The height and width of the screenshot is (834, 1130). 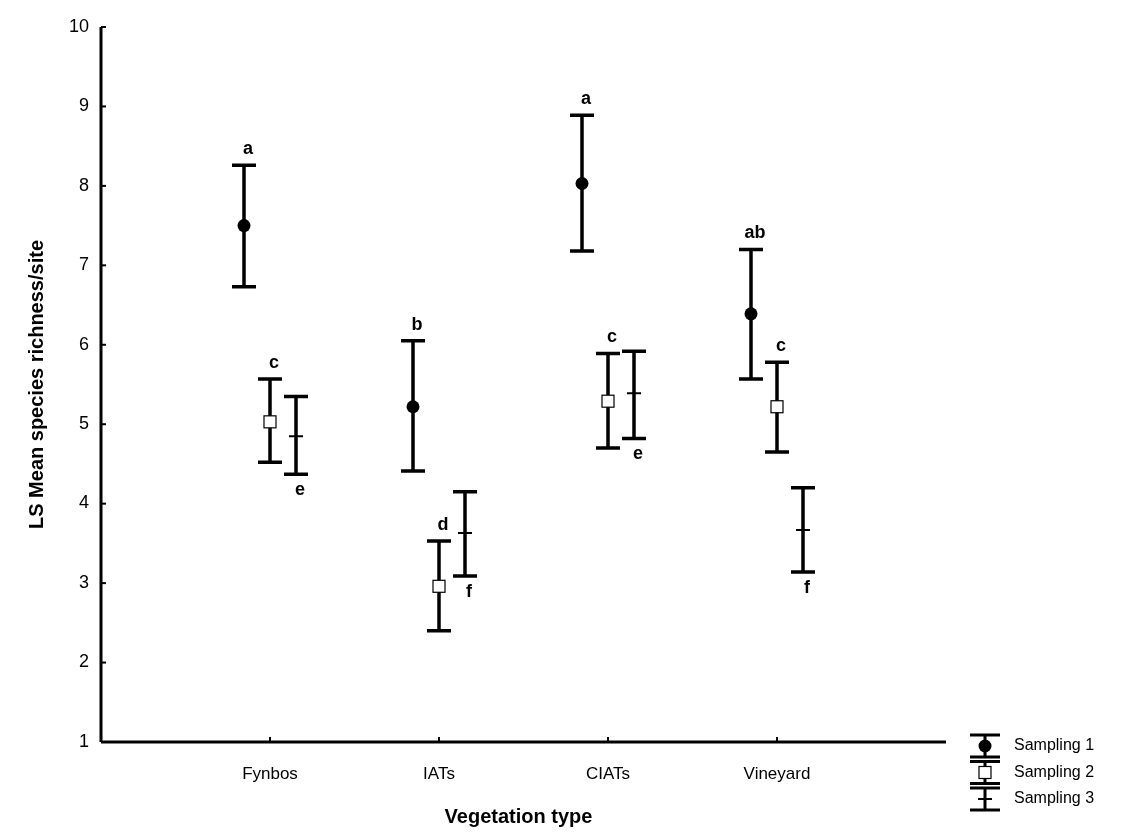 What do you see at coordinates (83, 264) in the screenshot?
I see `y-tick-label: 7` at bounding box center [83, 264].